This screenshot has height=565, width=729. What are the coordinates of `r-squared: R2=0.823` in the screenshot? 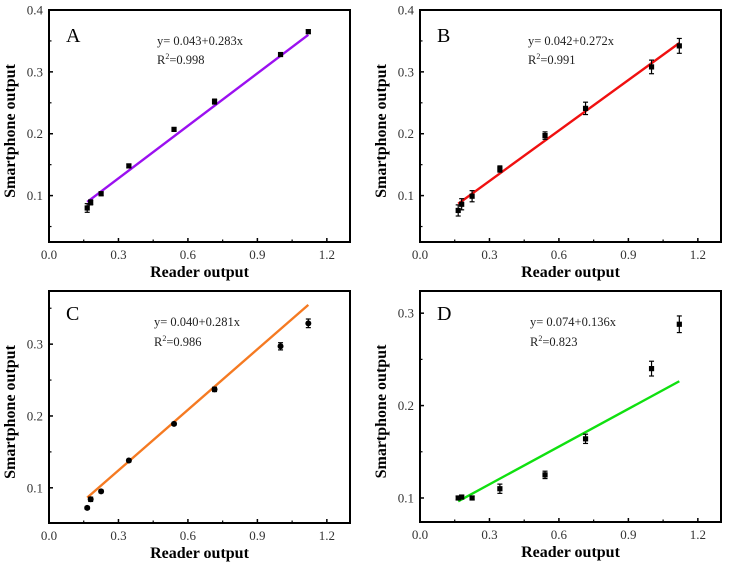 It's located at (554, 341).